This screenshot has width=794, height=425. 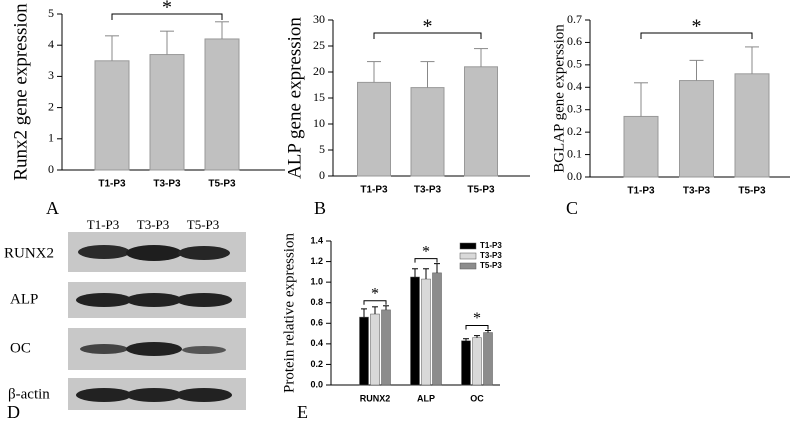 What do you see at coordinates (572, 208) in the screenshot?
I see `panel-label: C` at bounding box center [572, 208].